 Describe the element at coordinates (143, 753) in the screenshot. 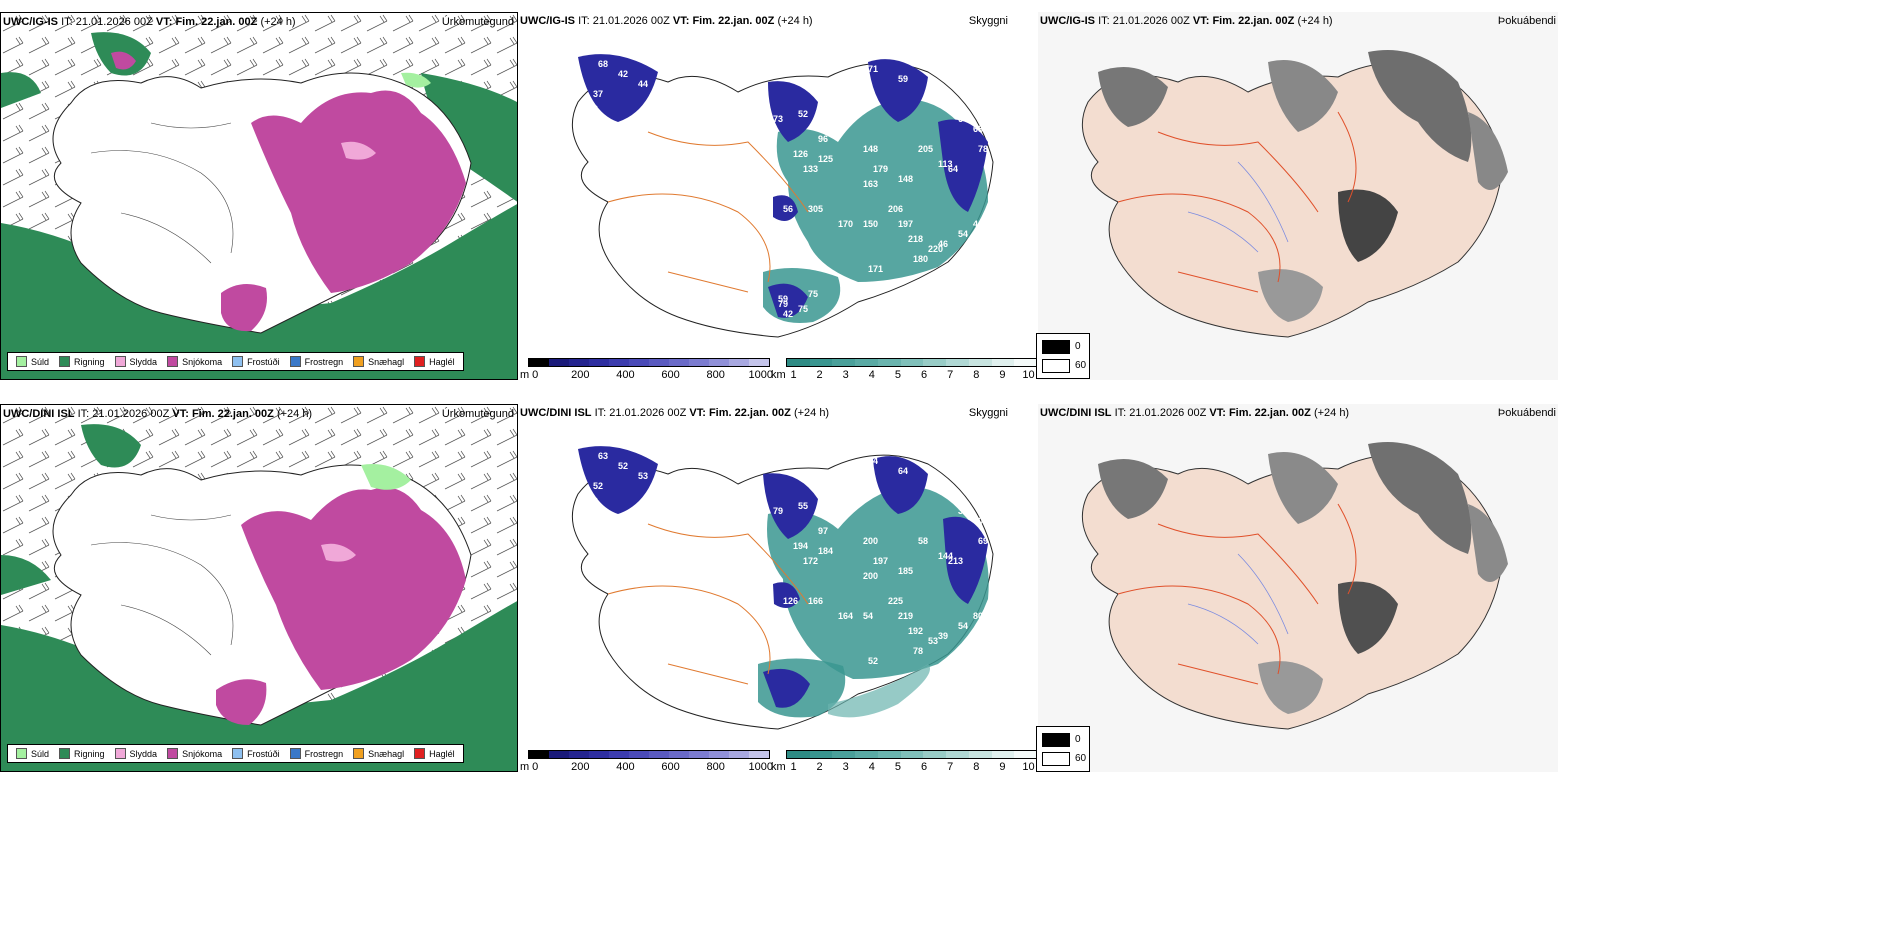

I see `legend-label: Slydda` at that location.